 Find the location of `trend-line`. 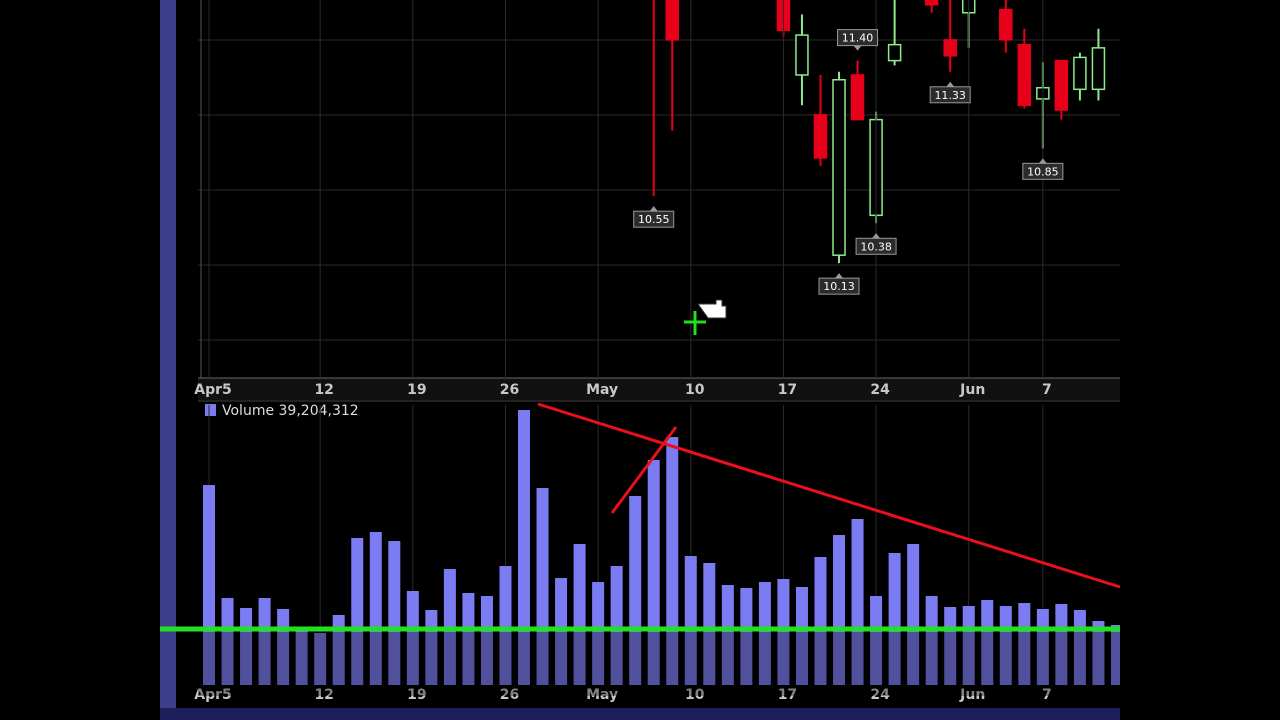

trend-line is located at coordinates (829, 495).